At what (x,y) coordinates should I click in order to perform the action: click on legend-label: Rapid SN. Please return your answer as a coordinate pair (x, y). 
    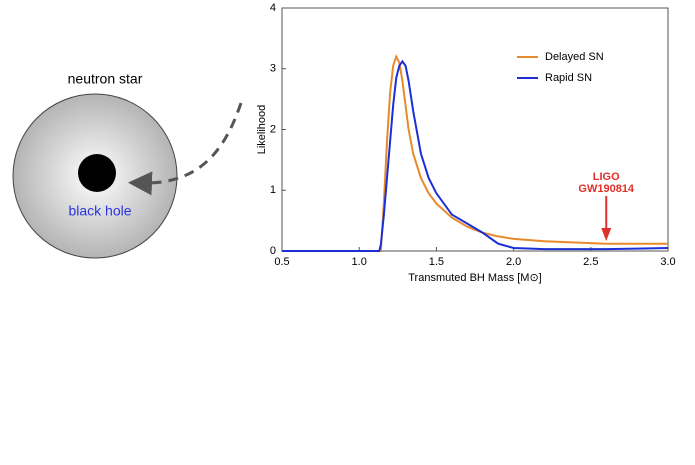
    Looking at the image, I should click on (568, 78).